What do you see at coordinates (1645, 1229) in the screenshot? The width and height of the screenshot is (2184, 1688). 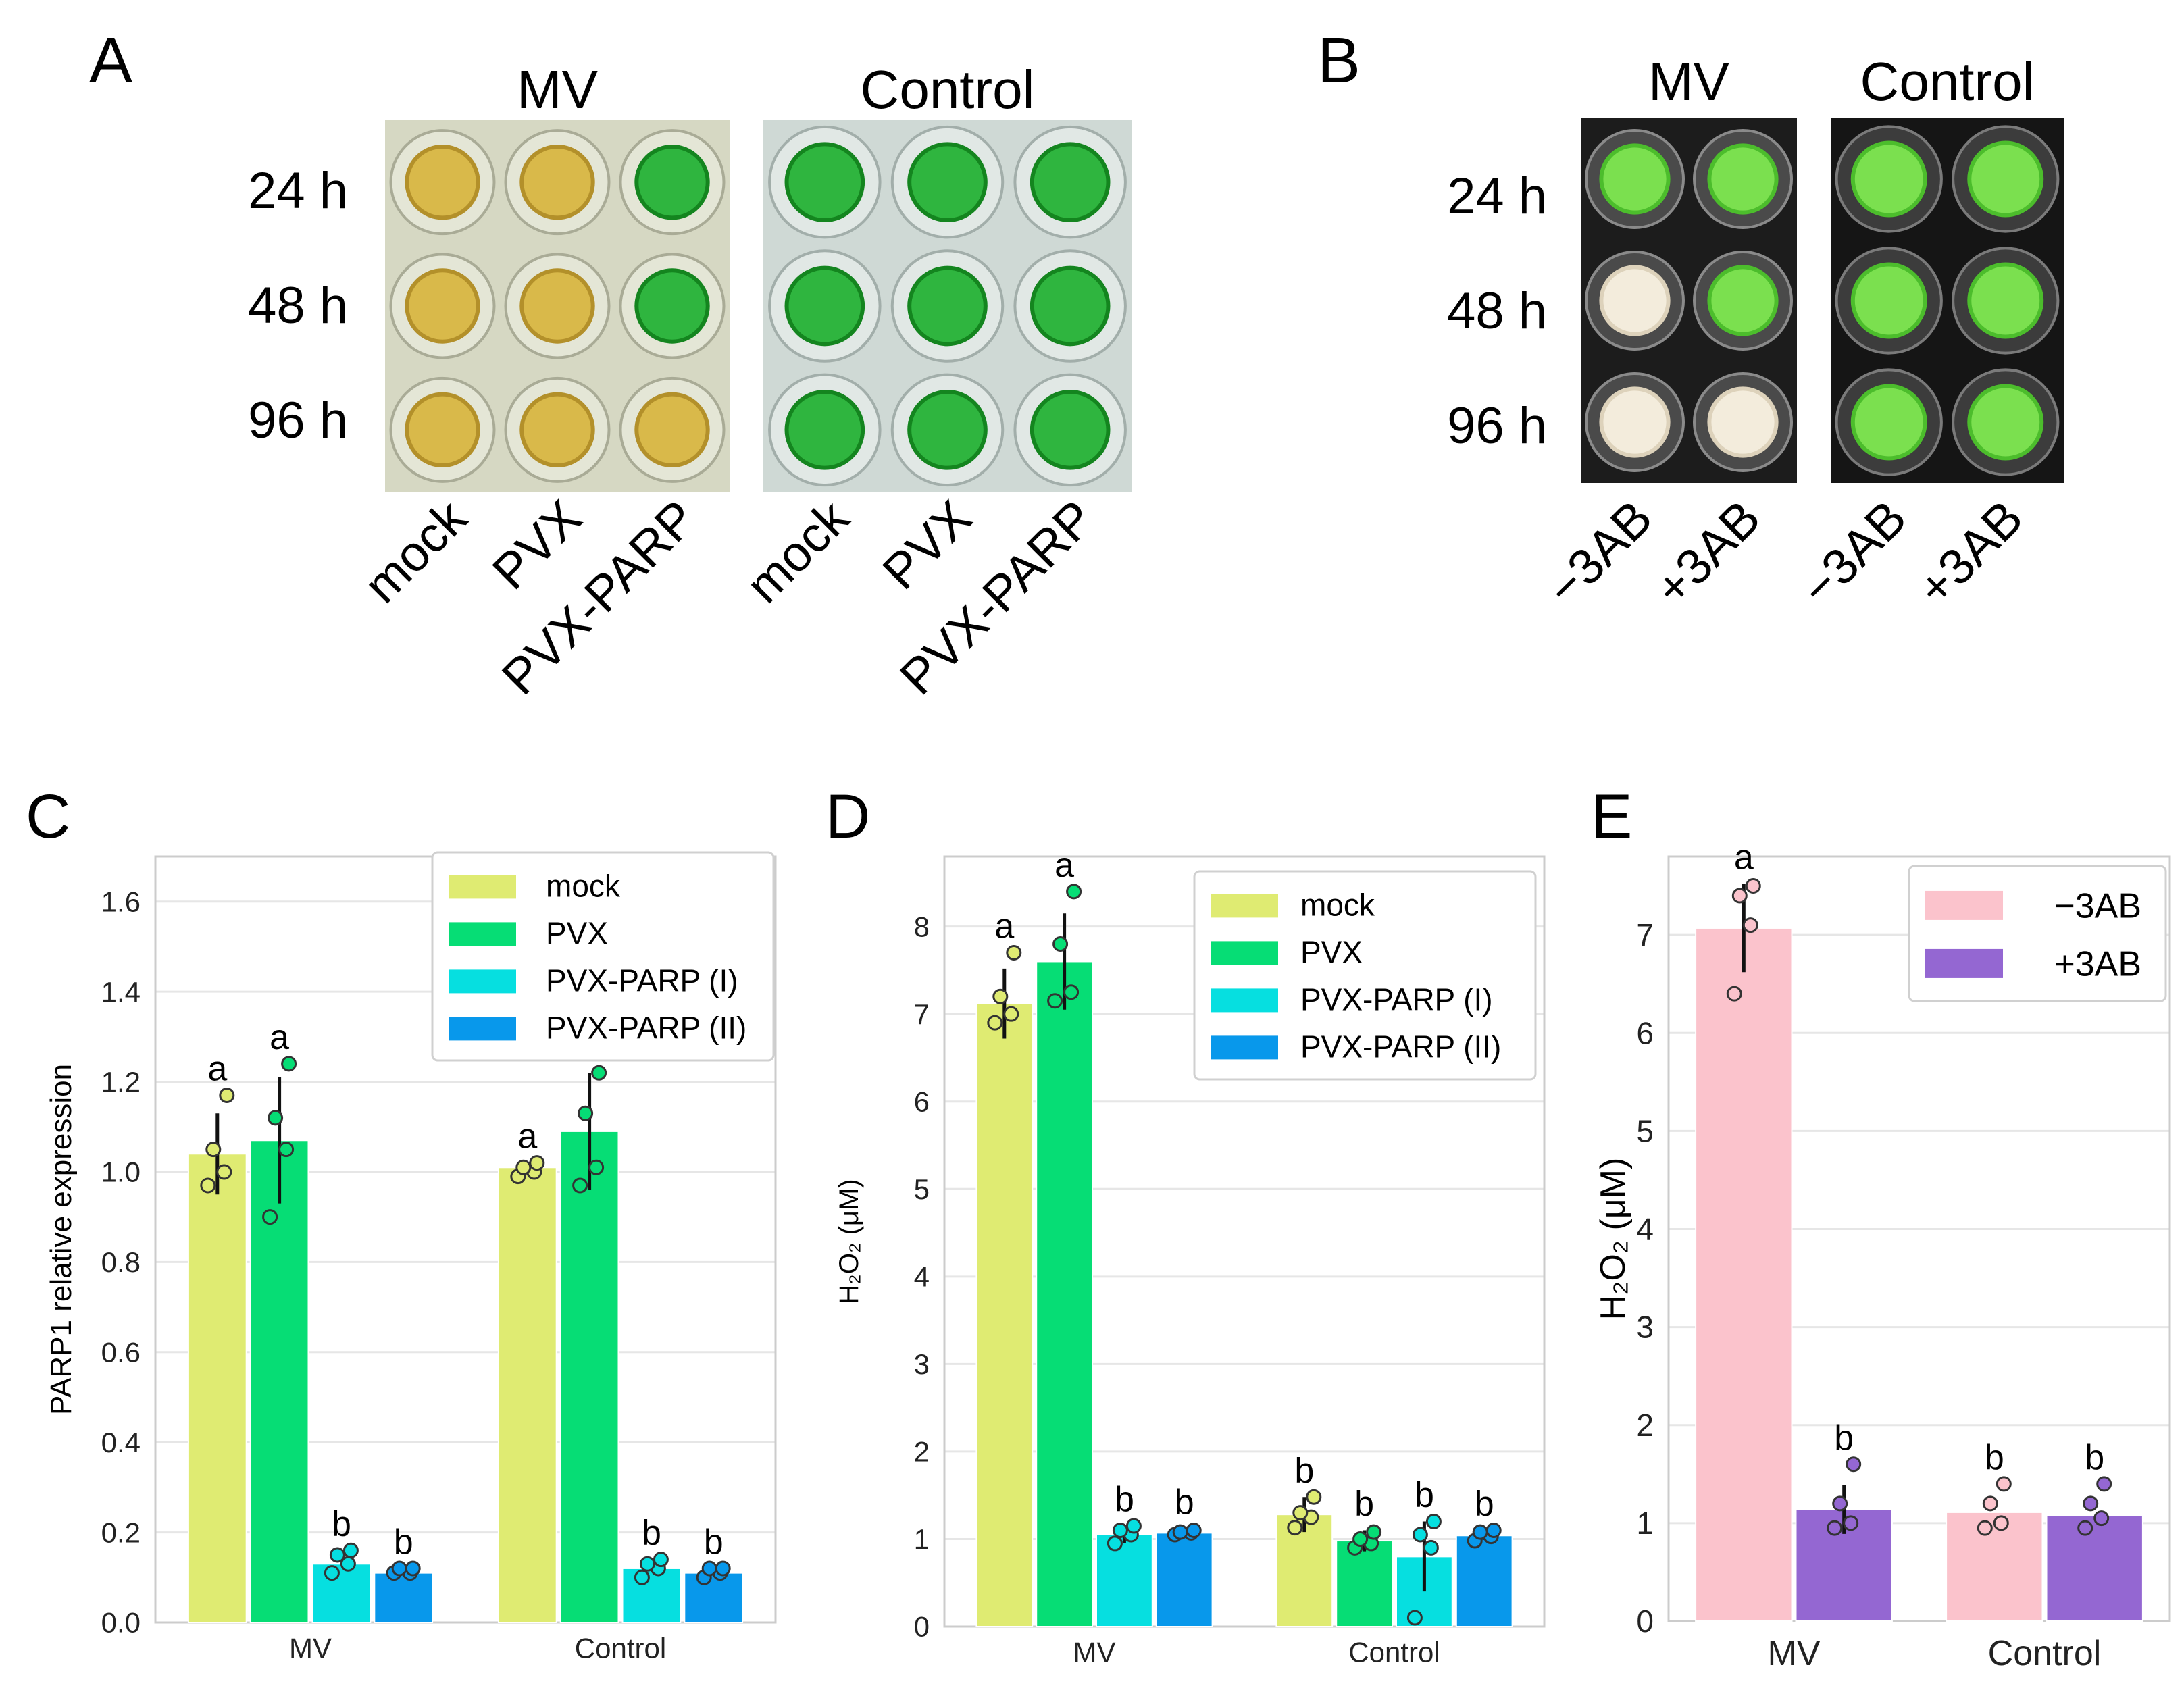 I see `y-tick-label: 4` at bounding box center [1645, 1229].